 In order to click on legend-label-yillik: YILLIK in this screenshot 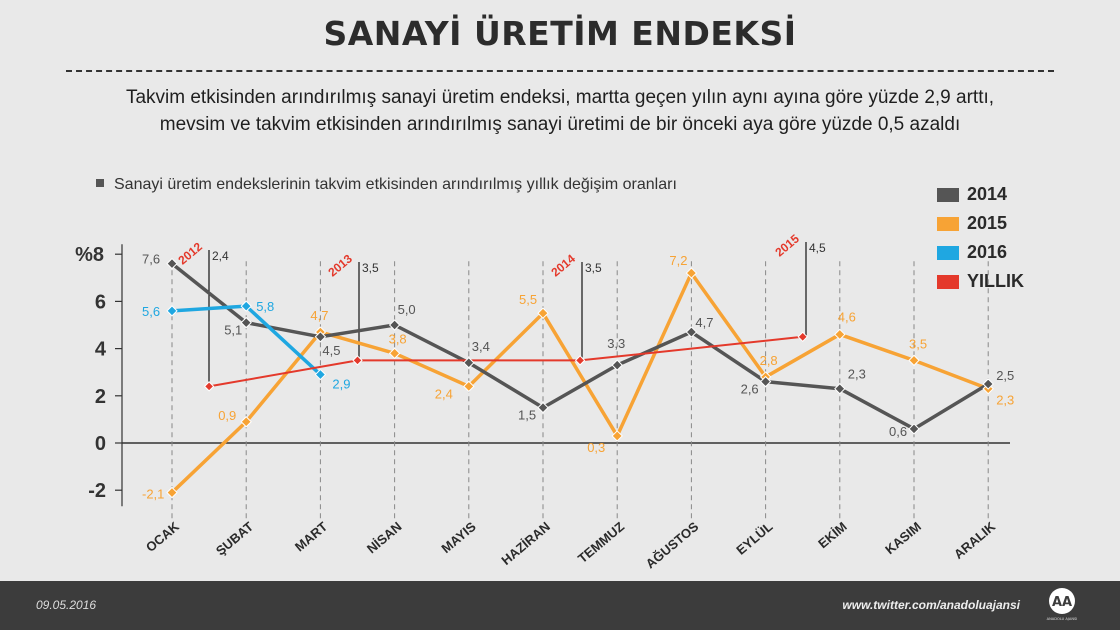, I will do `click(995, 281)`.